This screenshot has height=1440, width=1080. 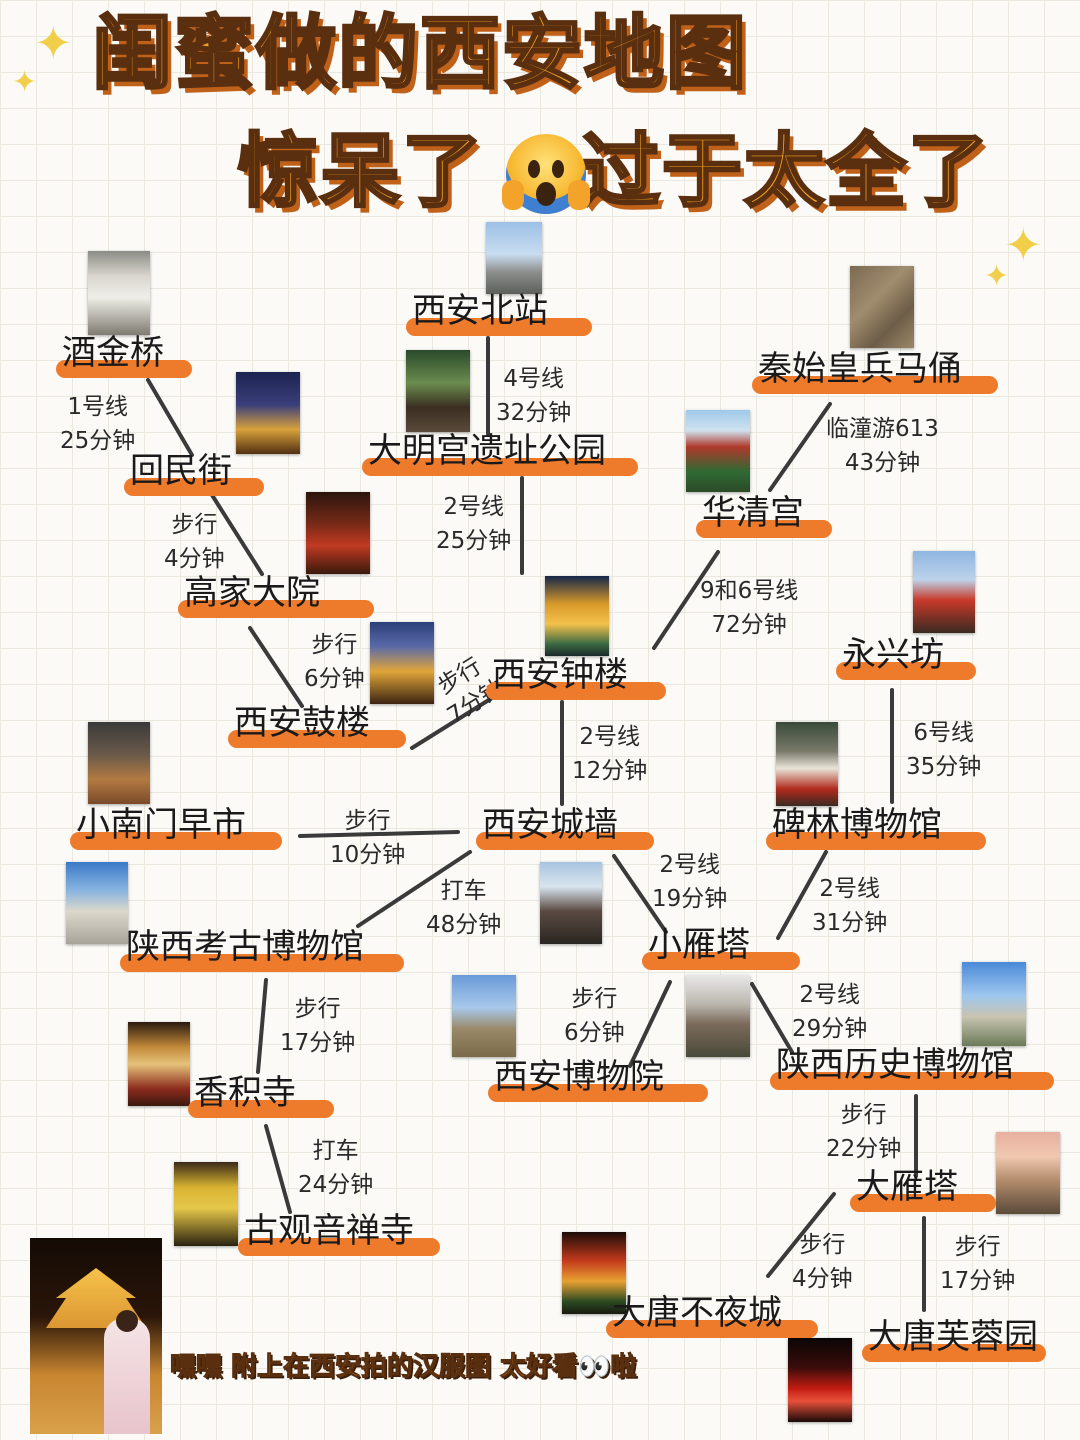 What do you see at coordinates (514, 258) in the screenshot?
I see `photo-beizhan` at bounding box center [514, 258].